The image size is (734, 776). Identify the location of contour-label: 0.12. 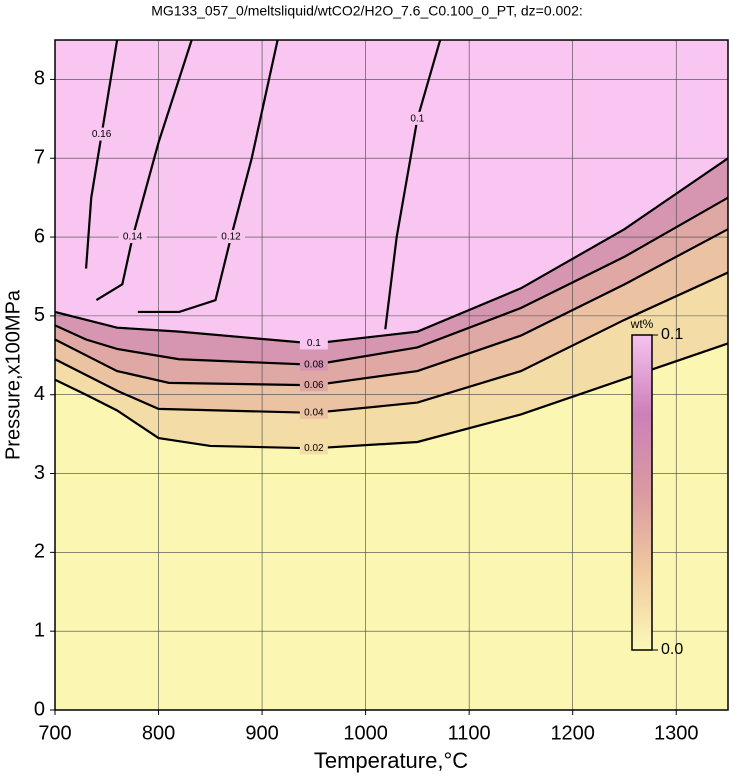
(231, 237).